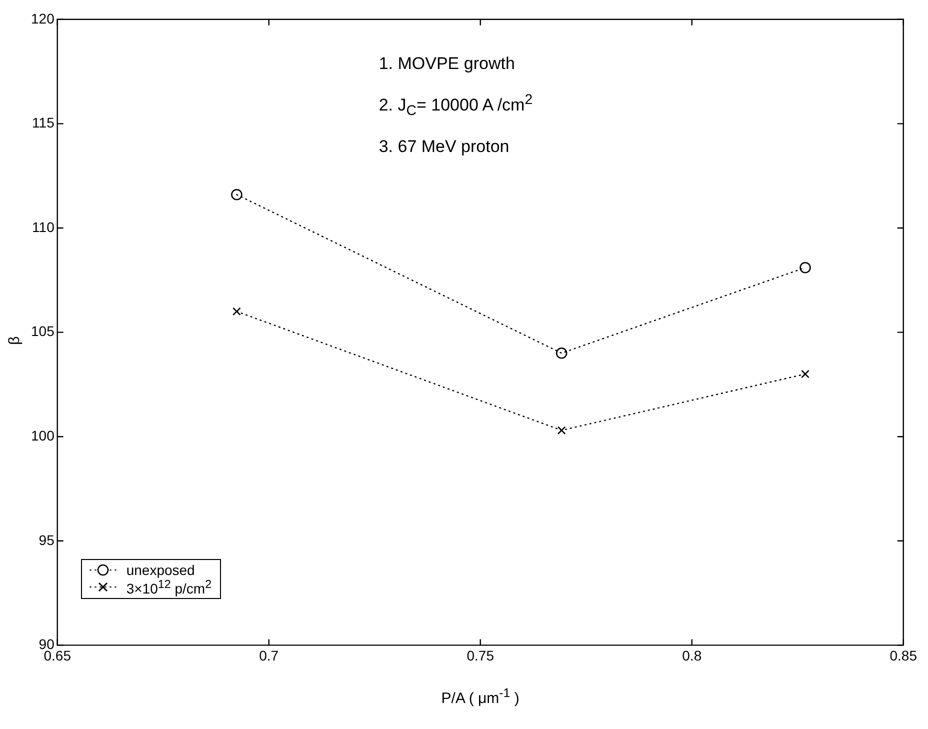 This screenshot has width=928, height=729. Describe the element at coordinates (43, 331) in the screenshot. I see `y-tick-label: 105` at that location.